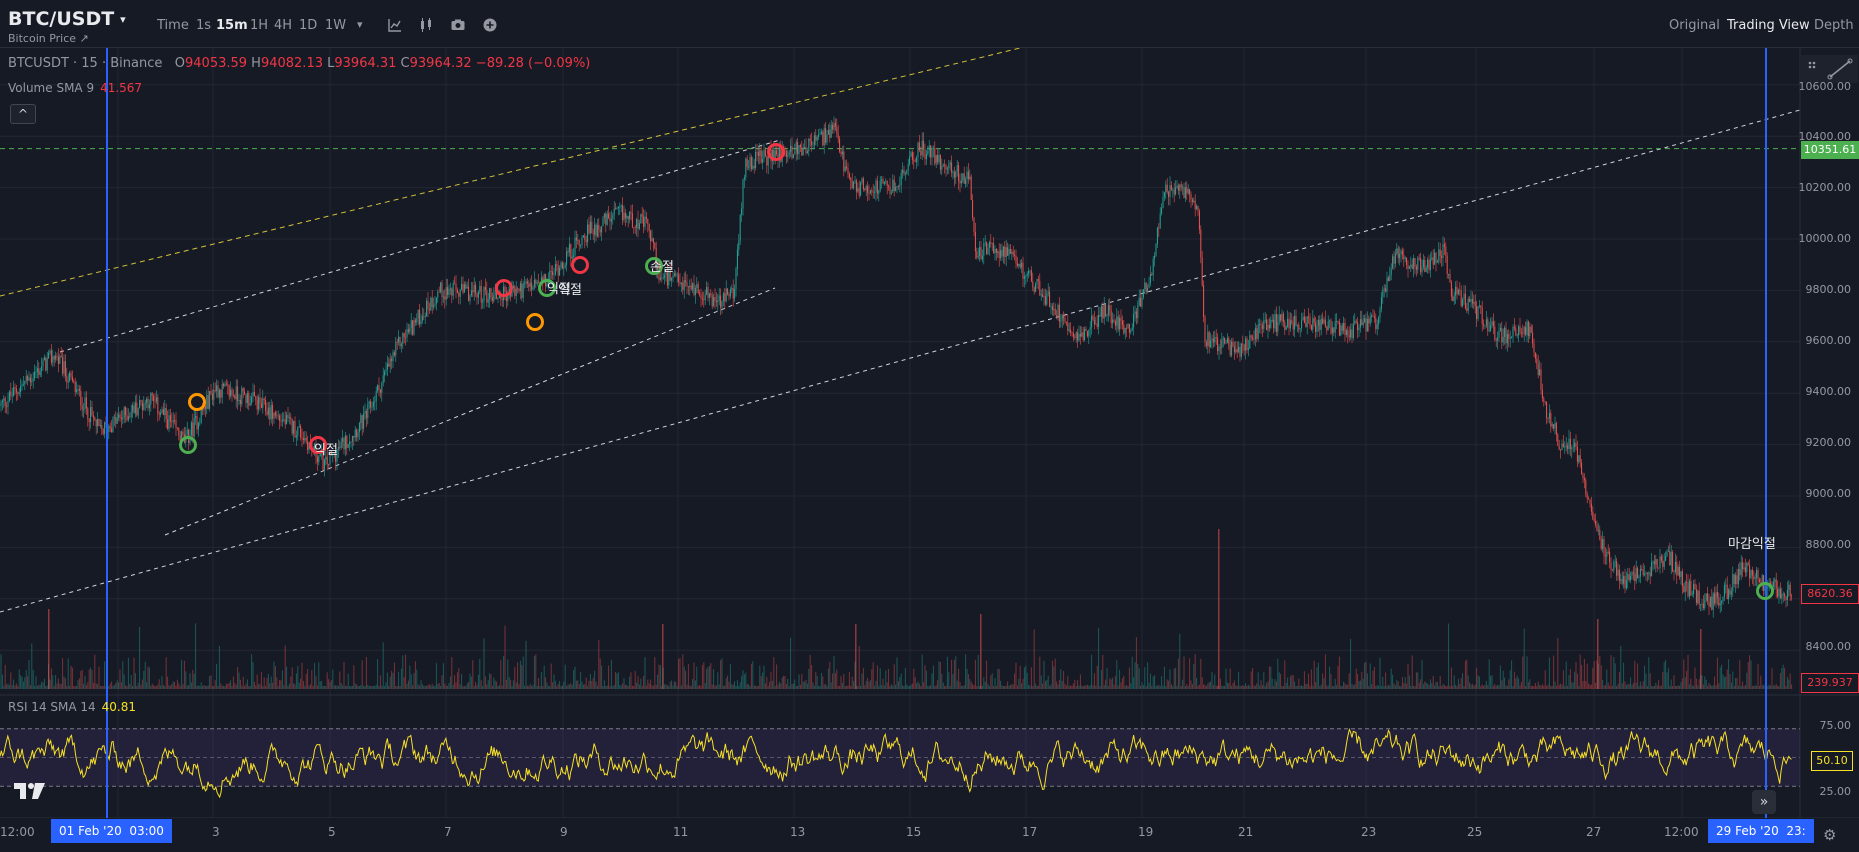 The image size is (1859, 852). I want to click on plus-circle-icon, so click(490, 25).